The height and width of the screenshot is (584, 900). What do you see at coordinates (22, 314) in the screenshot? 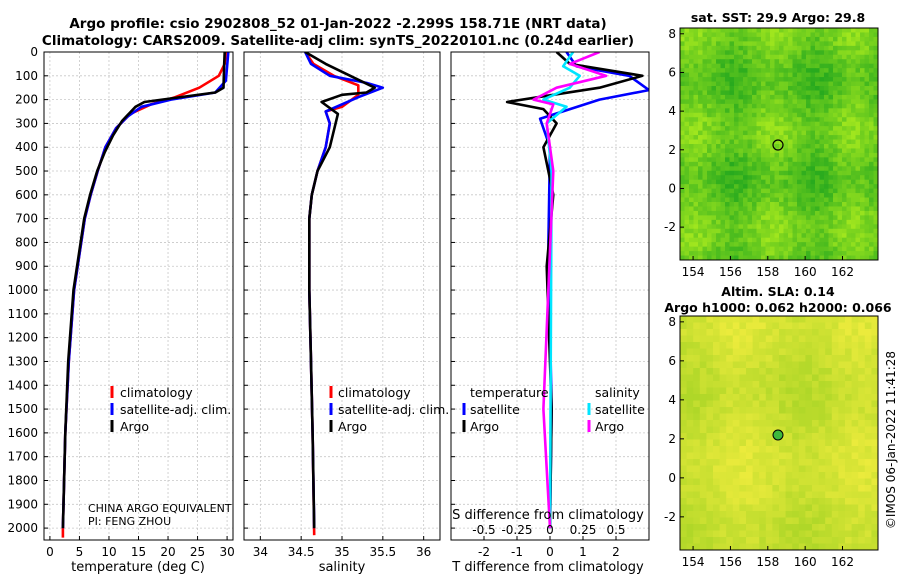
I see `y-tick-label: 1100` at bounding box center [22, 314].